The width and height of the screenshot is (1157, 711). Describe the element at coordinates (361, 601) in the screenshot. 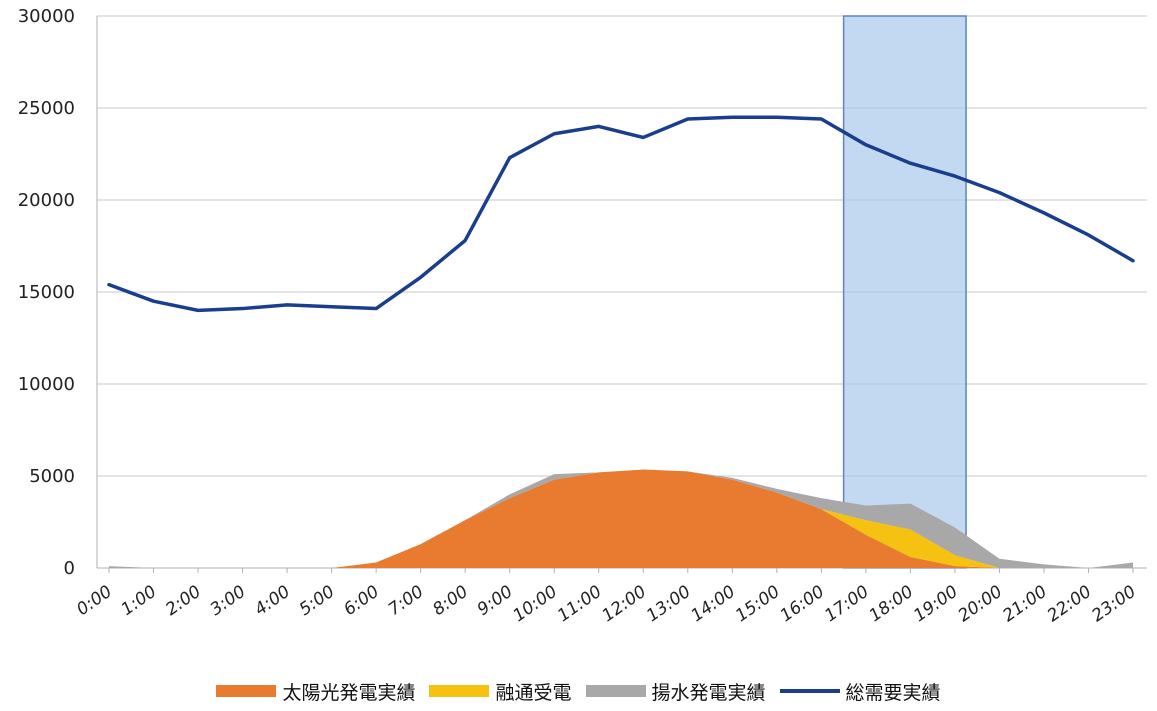

I see `x-tick-label: 6:00` at that location.